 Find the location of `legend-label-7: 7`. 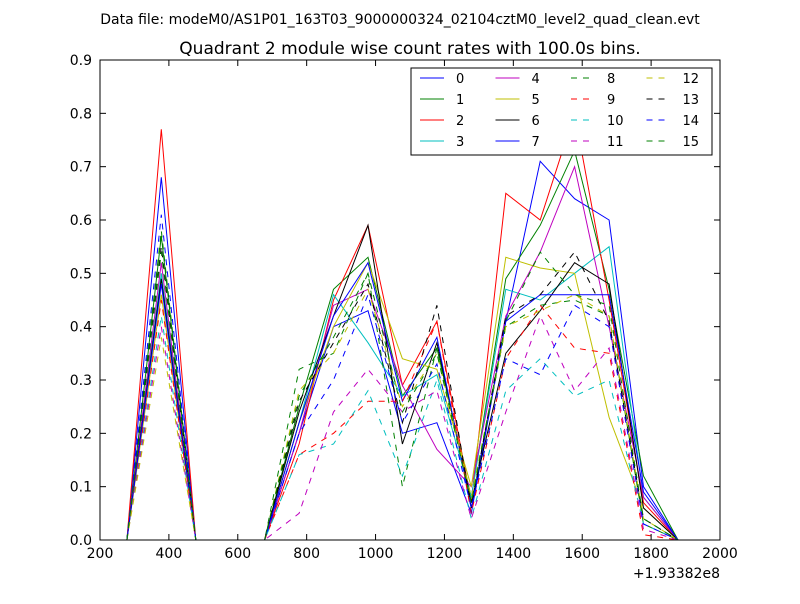

legend-label-7: 7 is located at coordinates (536, 142).